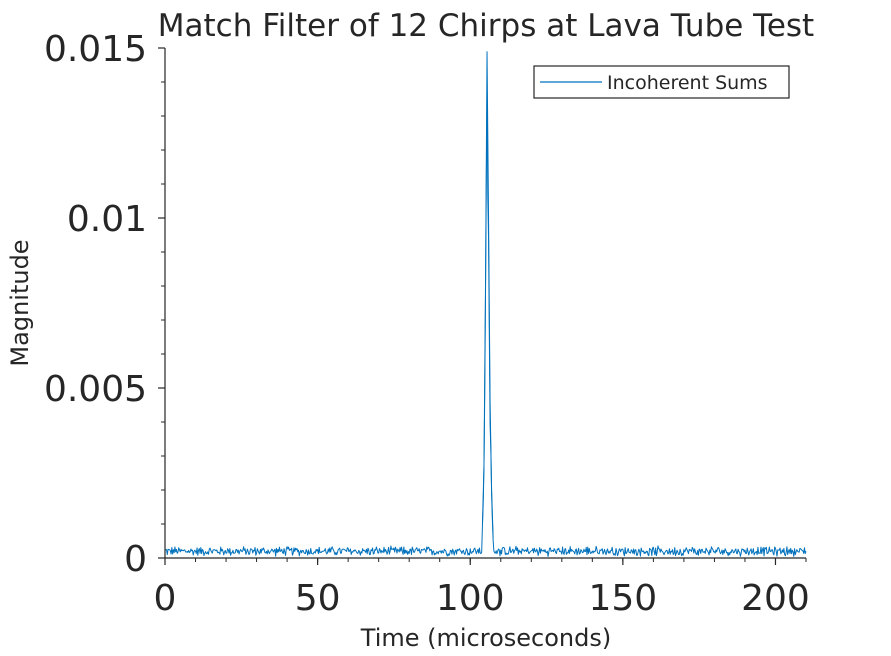 This screenshot has height=656, width=891. What do you see at coordinates (622, 598) in the screenshot?
I see `x-tick-label: 150` at bounding box center [622, 598].